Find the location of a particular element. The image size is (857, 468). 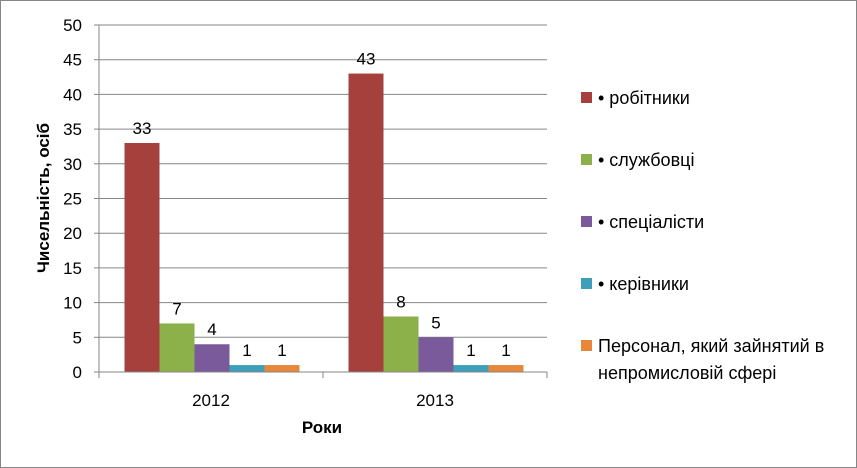

x-tick-label: 2012 is located at coordinates (211, 400).